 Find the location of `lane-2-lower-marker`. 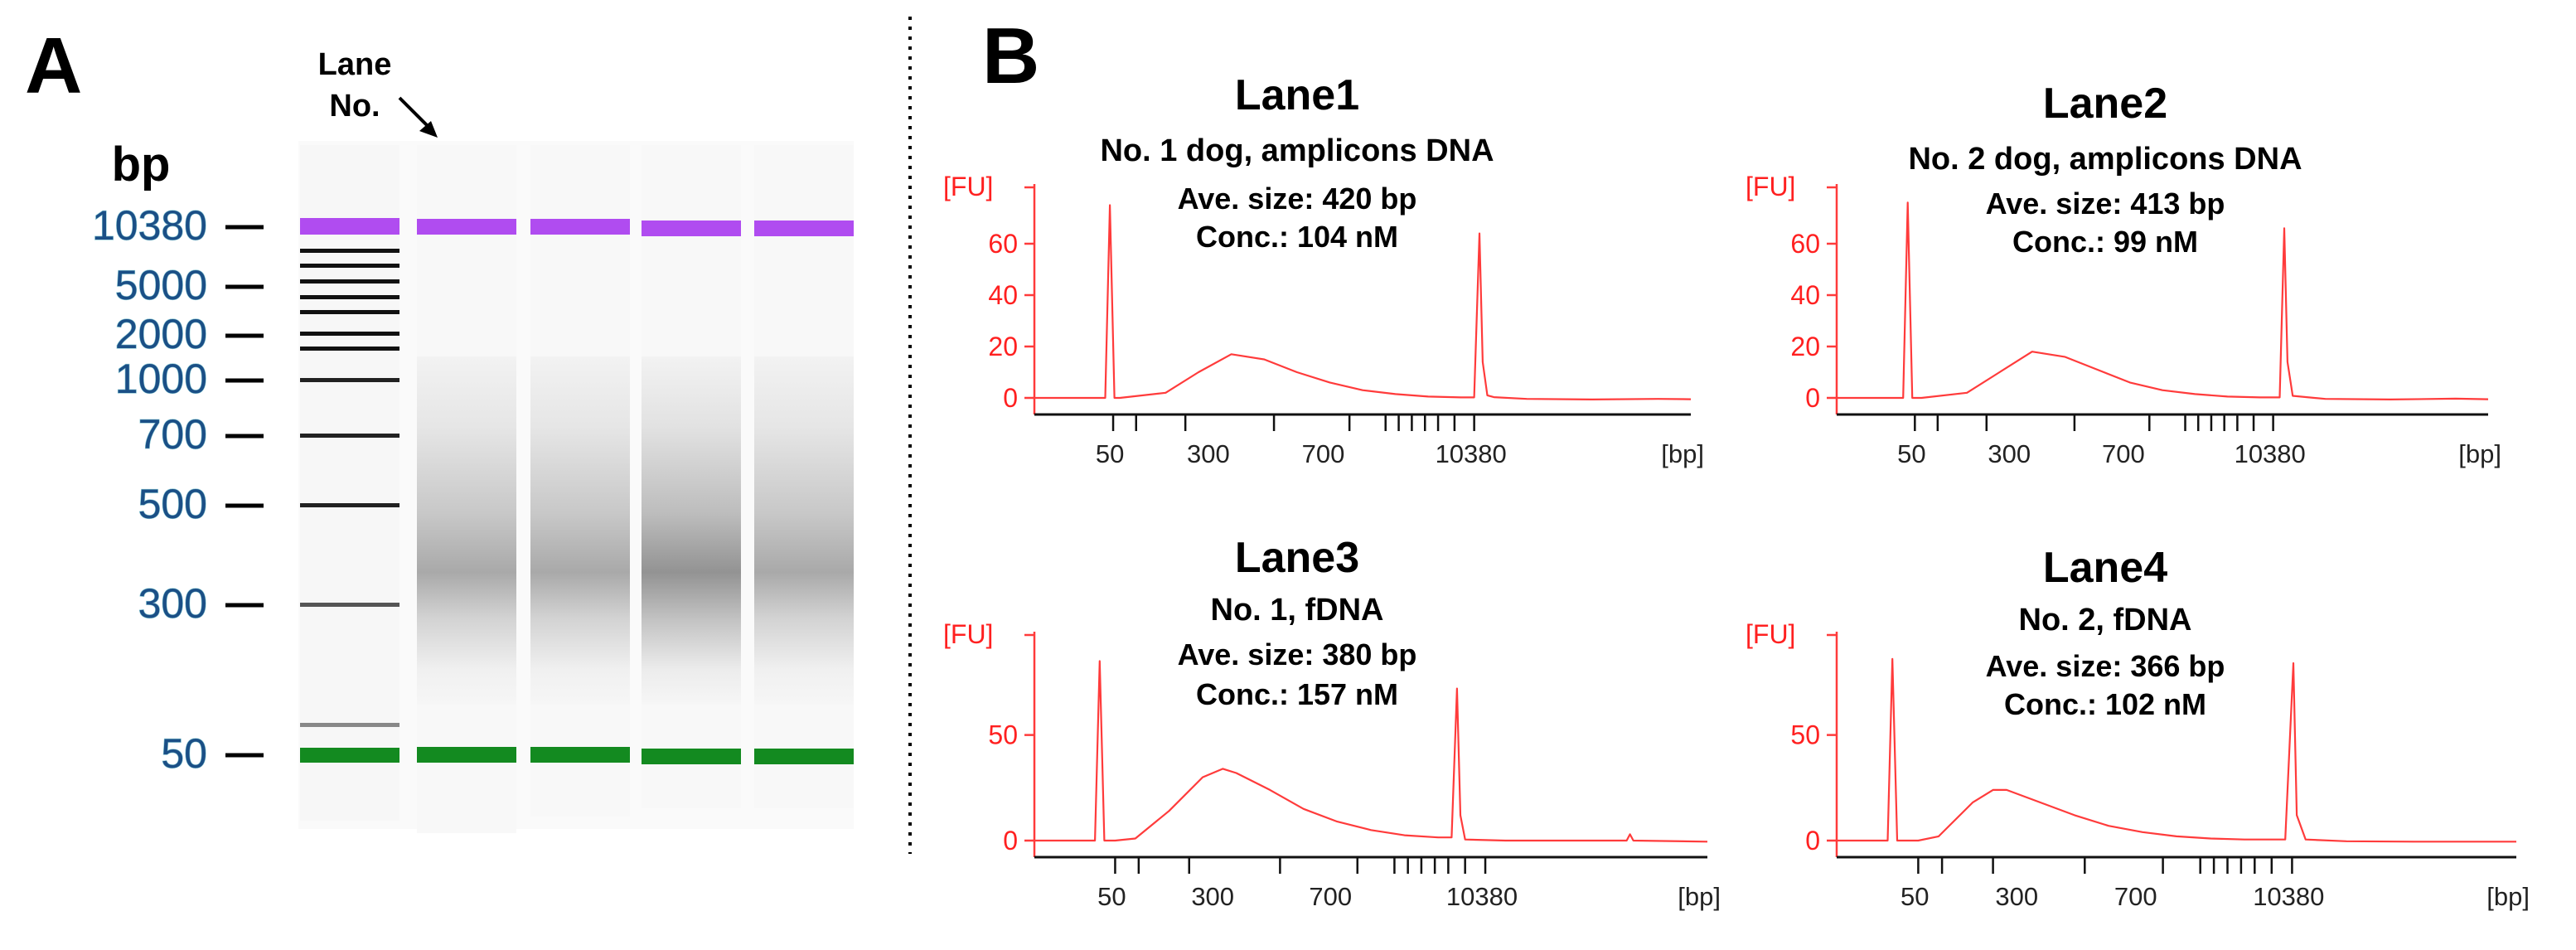

lane-2-lower-marker is located at coordinates (580, 755).